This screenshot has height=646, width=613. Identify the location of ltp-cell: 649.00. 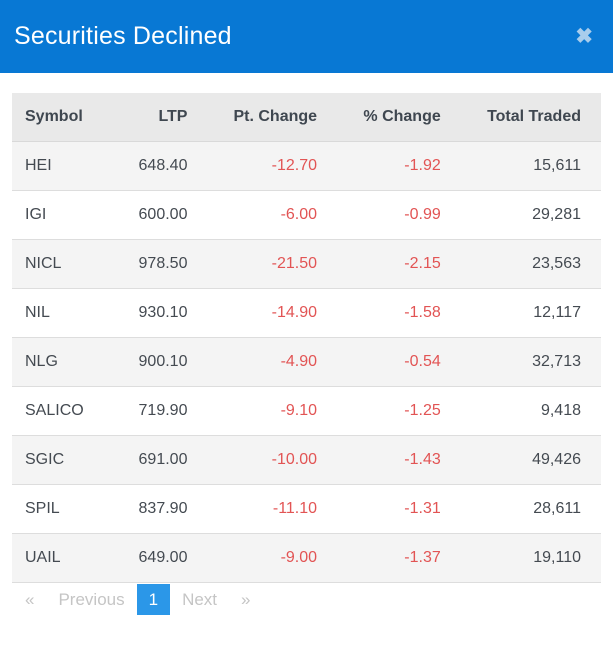
(156, 558).